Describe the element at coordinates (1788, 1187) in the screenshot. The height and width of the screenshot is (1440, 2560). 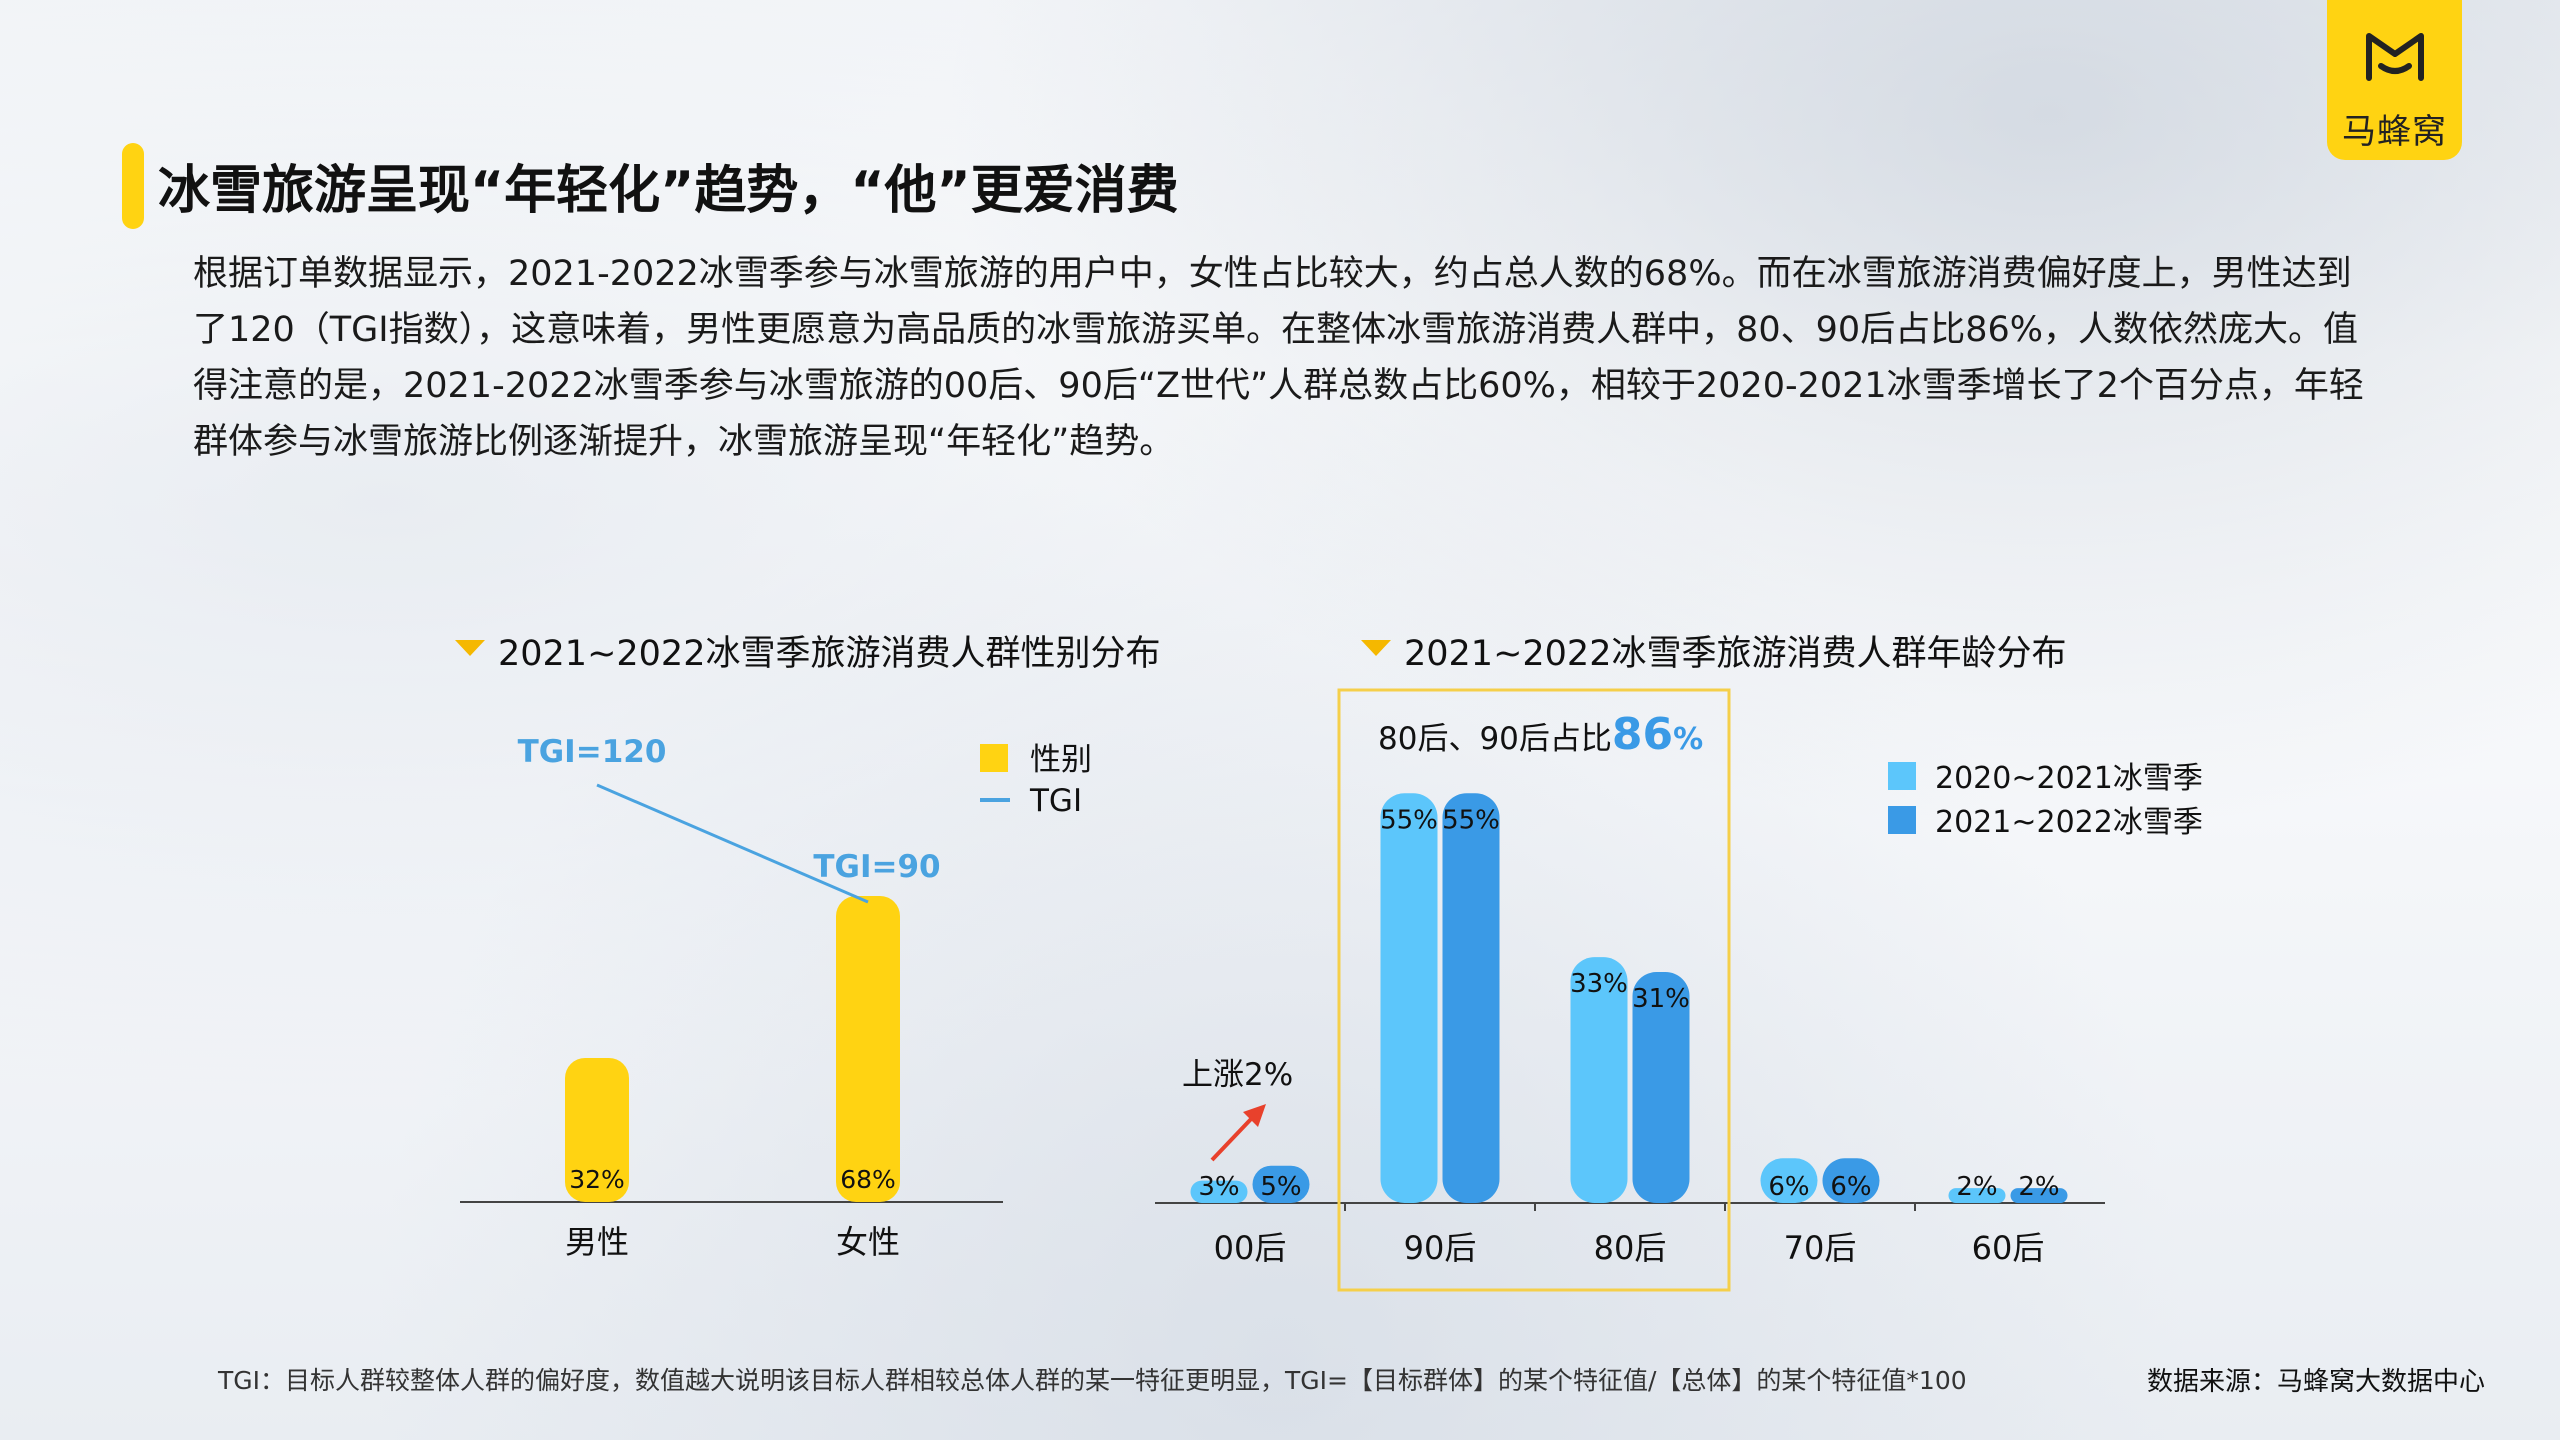
I see `age-bar-label-3-0: 6%` at that location.